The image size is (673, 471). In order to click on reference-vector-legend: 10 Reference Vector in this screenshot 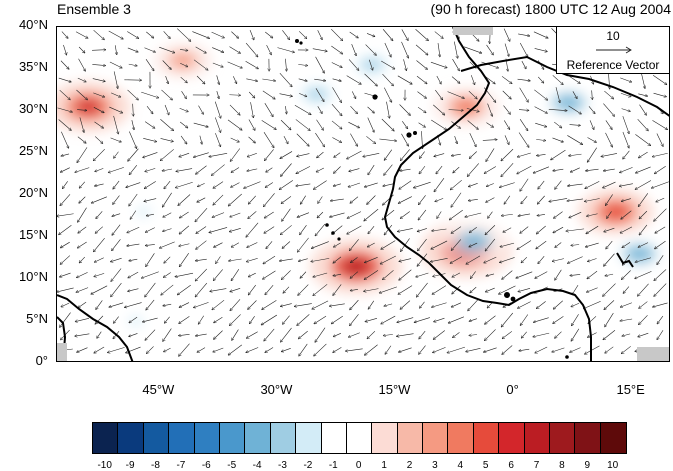, I will do `click(613, 50)`.